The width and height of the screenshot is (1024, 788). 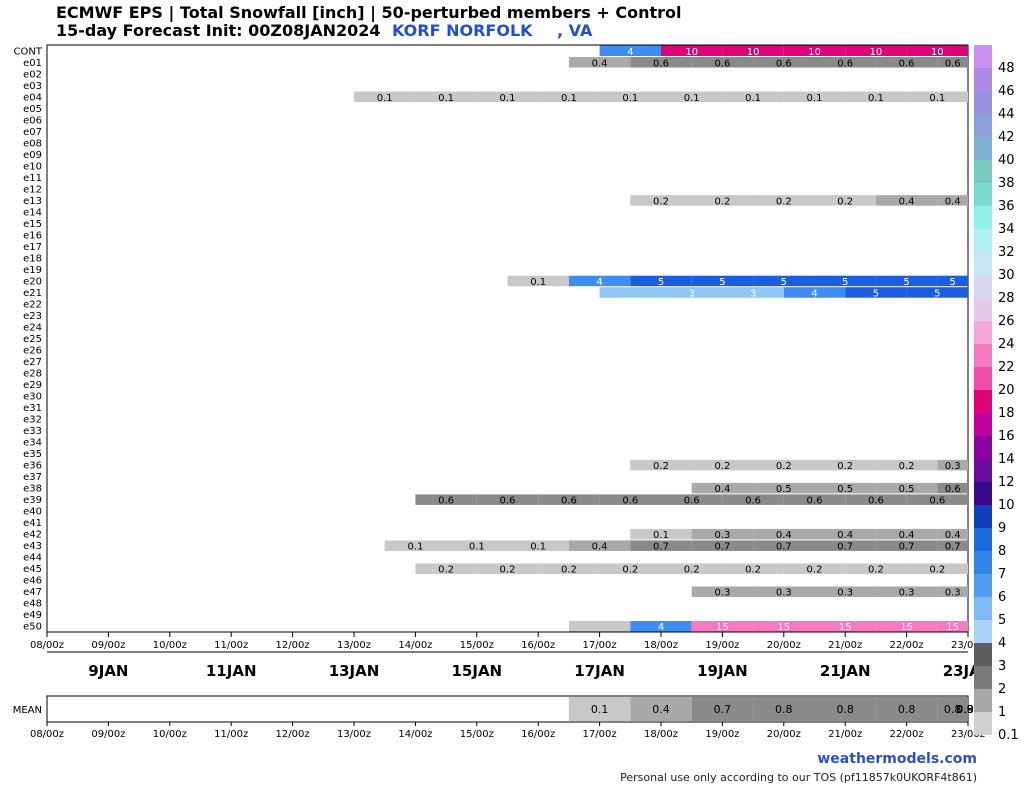 What do you see at coordinates (575, 30) in the screenshot?
I see `station-state: , VA` at bounding box center [575, 30].